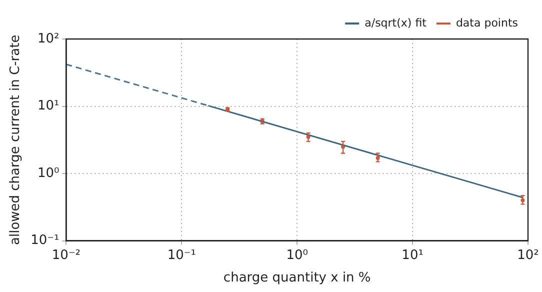  Describe the element at coordinates (48, 106) in the screenshot. I see `y-tick-label: 10¹` at that location.